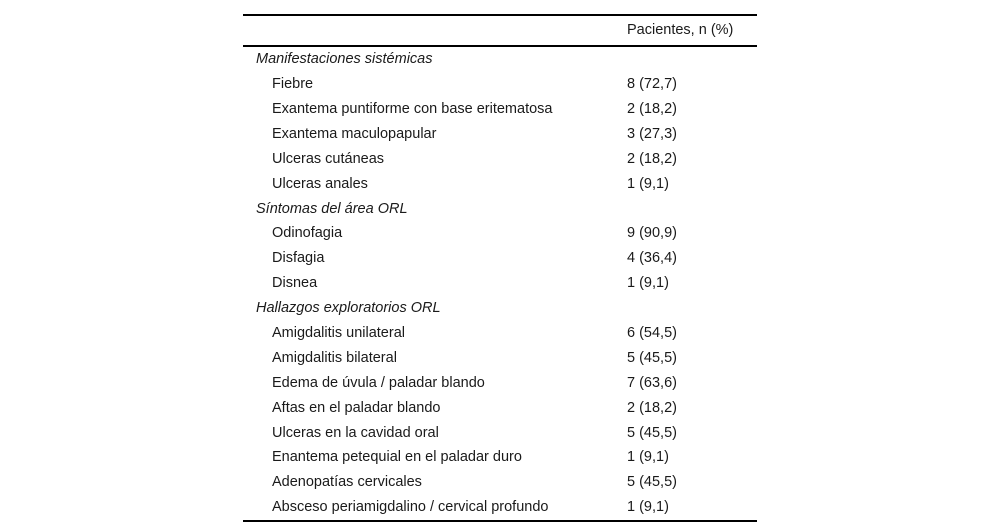 Image resolution: width=1000 pixels, height=522 pixels. Describe the element at coordinates (354, 134) in the screenshot. I see `row-label: Exantema maculopapular` at that location.